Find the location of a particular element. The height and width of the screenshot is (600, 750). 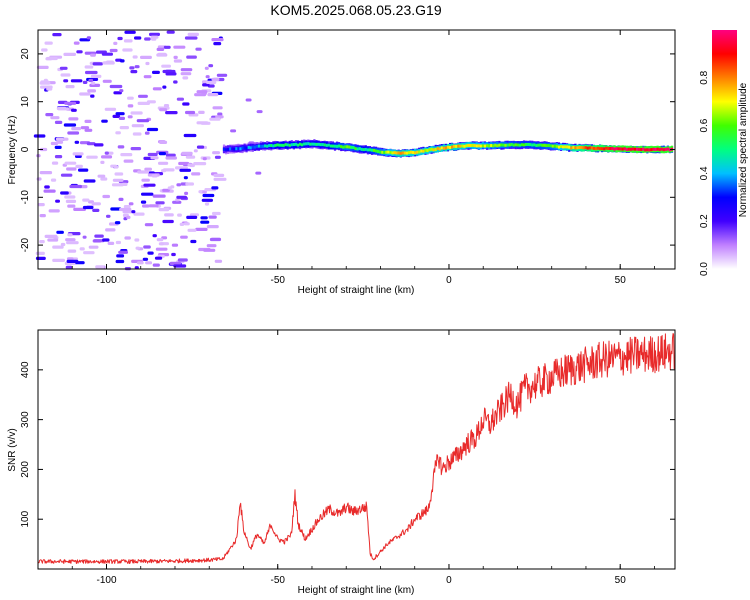

x-tick-label: -100 is located at coordinates (106, 580).